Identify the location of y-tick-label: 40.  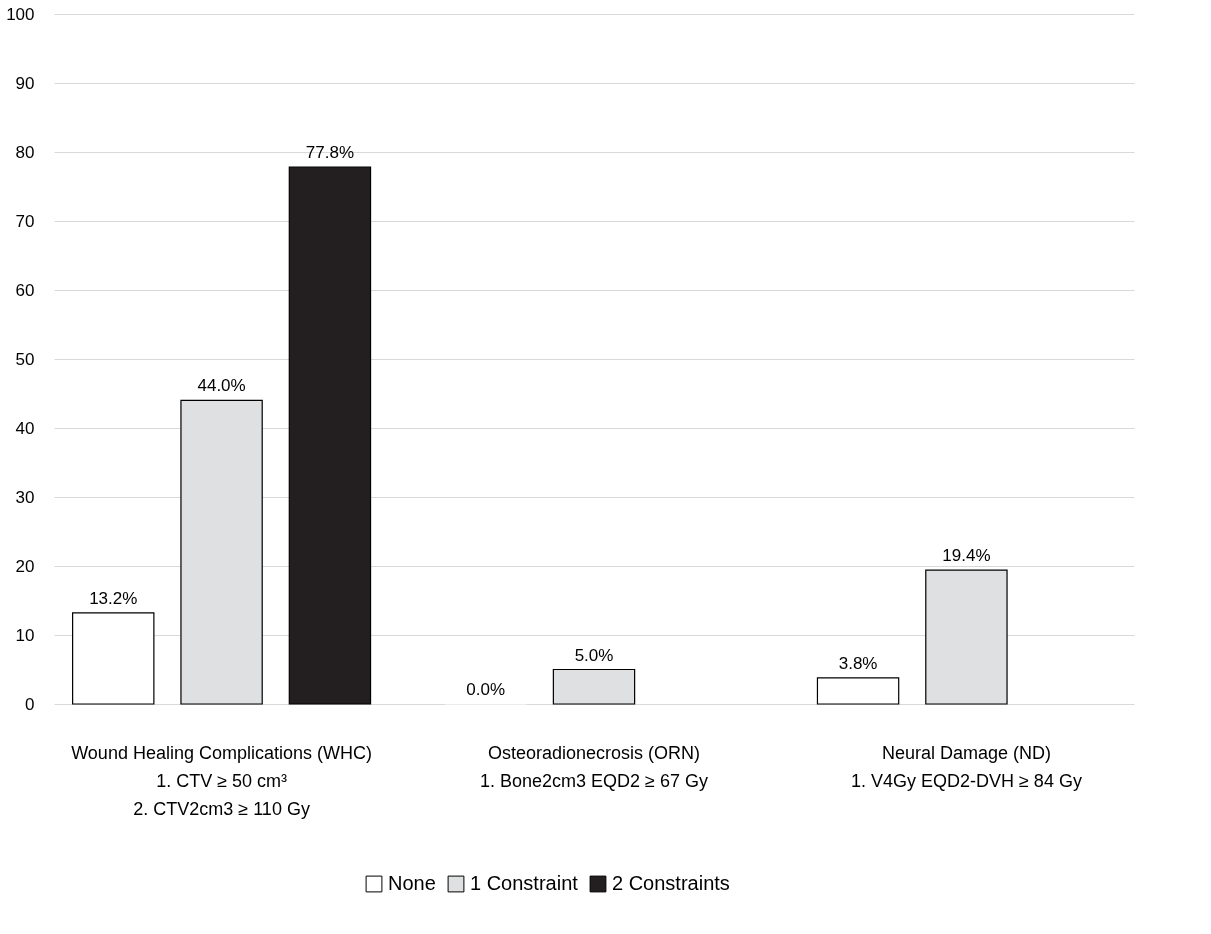
(25, 428).